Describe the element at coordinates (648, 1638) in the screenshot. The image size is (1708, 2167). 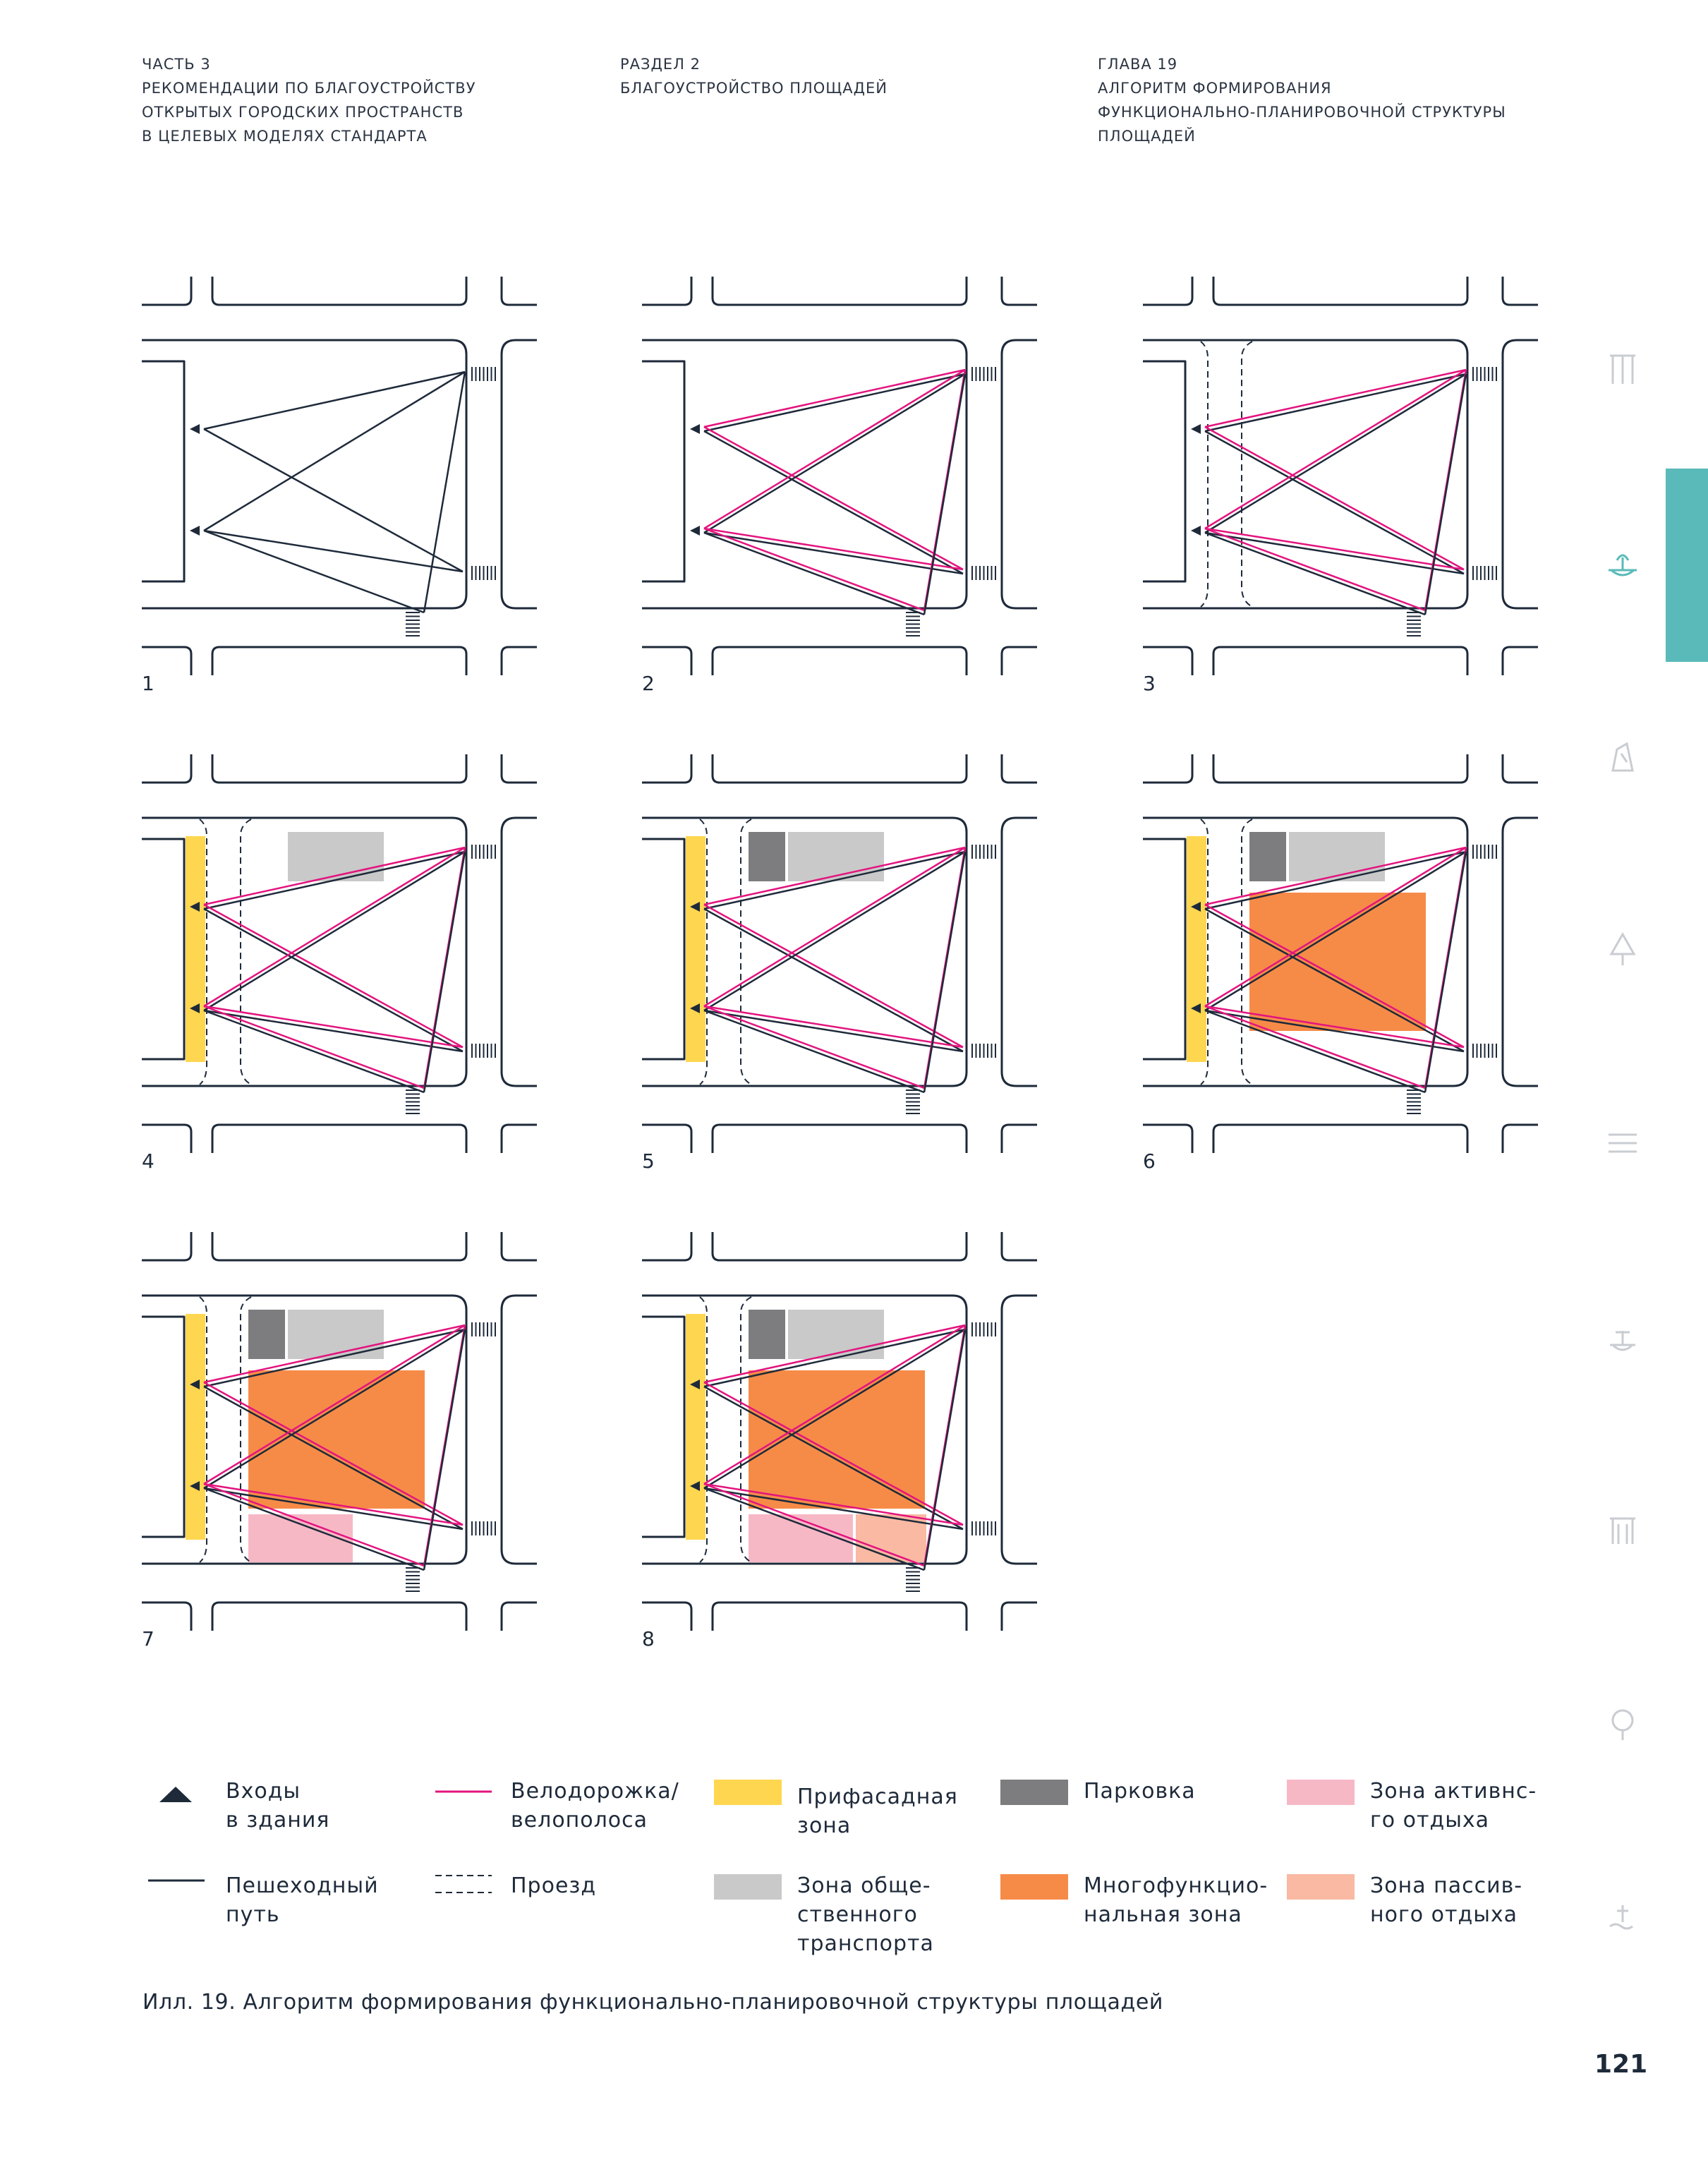
I see `diagram-label: 8` at that location.